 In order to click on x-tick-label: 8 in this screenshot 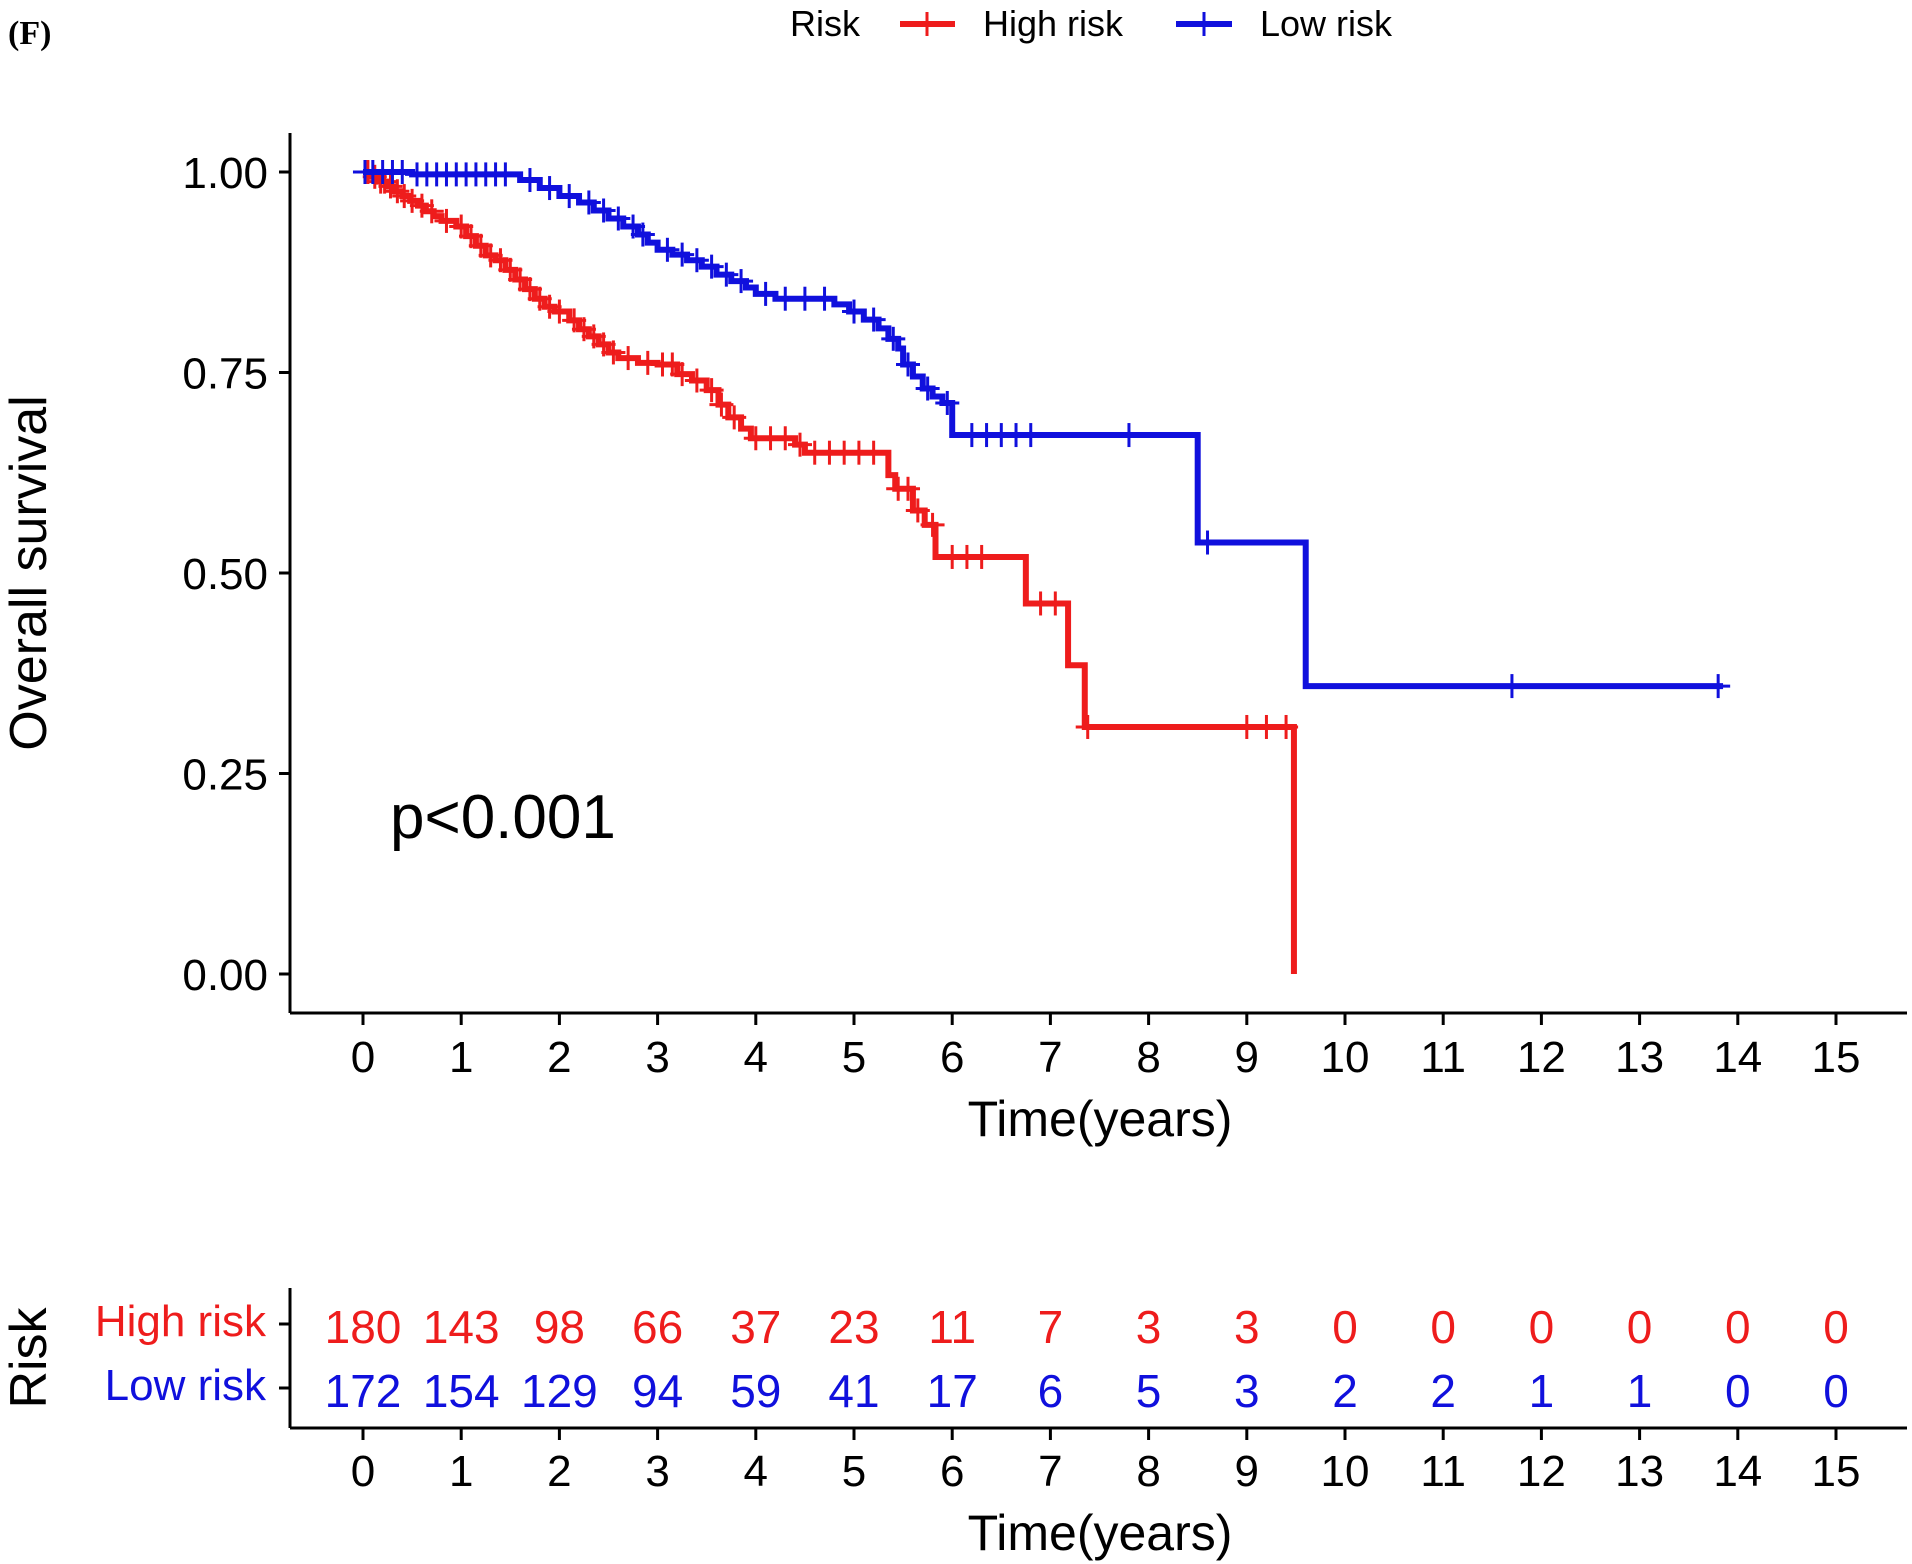, I will do `click(1148, 1057)`.